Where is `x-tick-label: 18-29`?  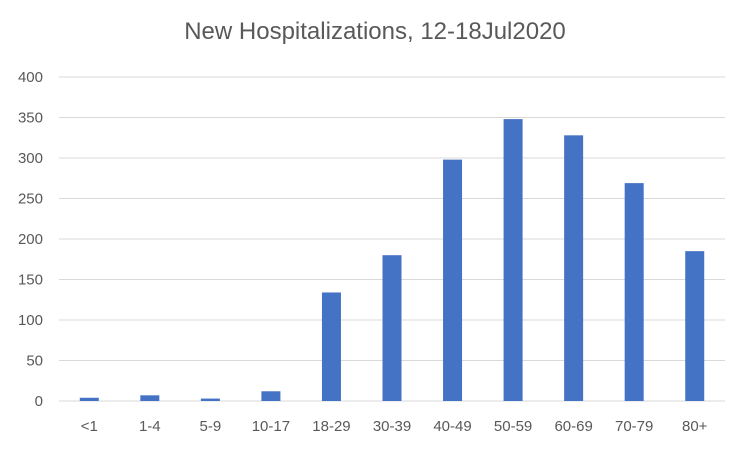 x-tick-label: 18-29 is located at coordinates (331, 426).